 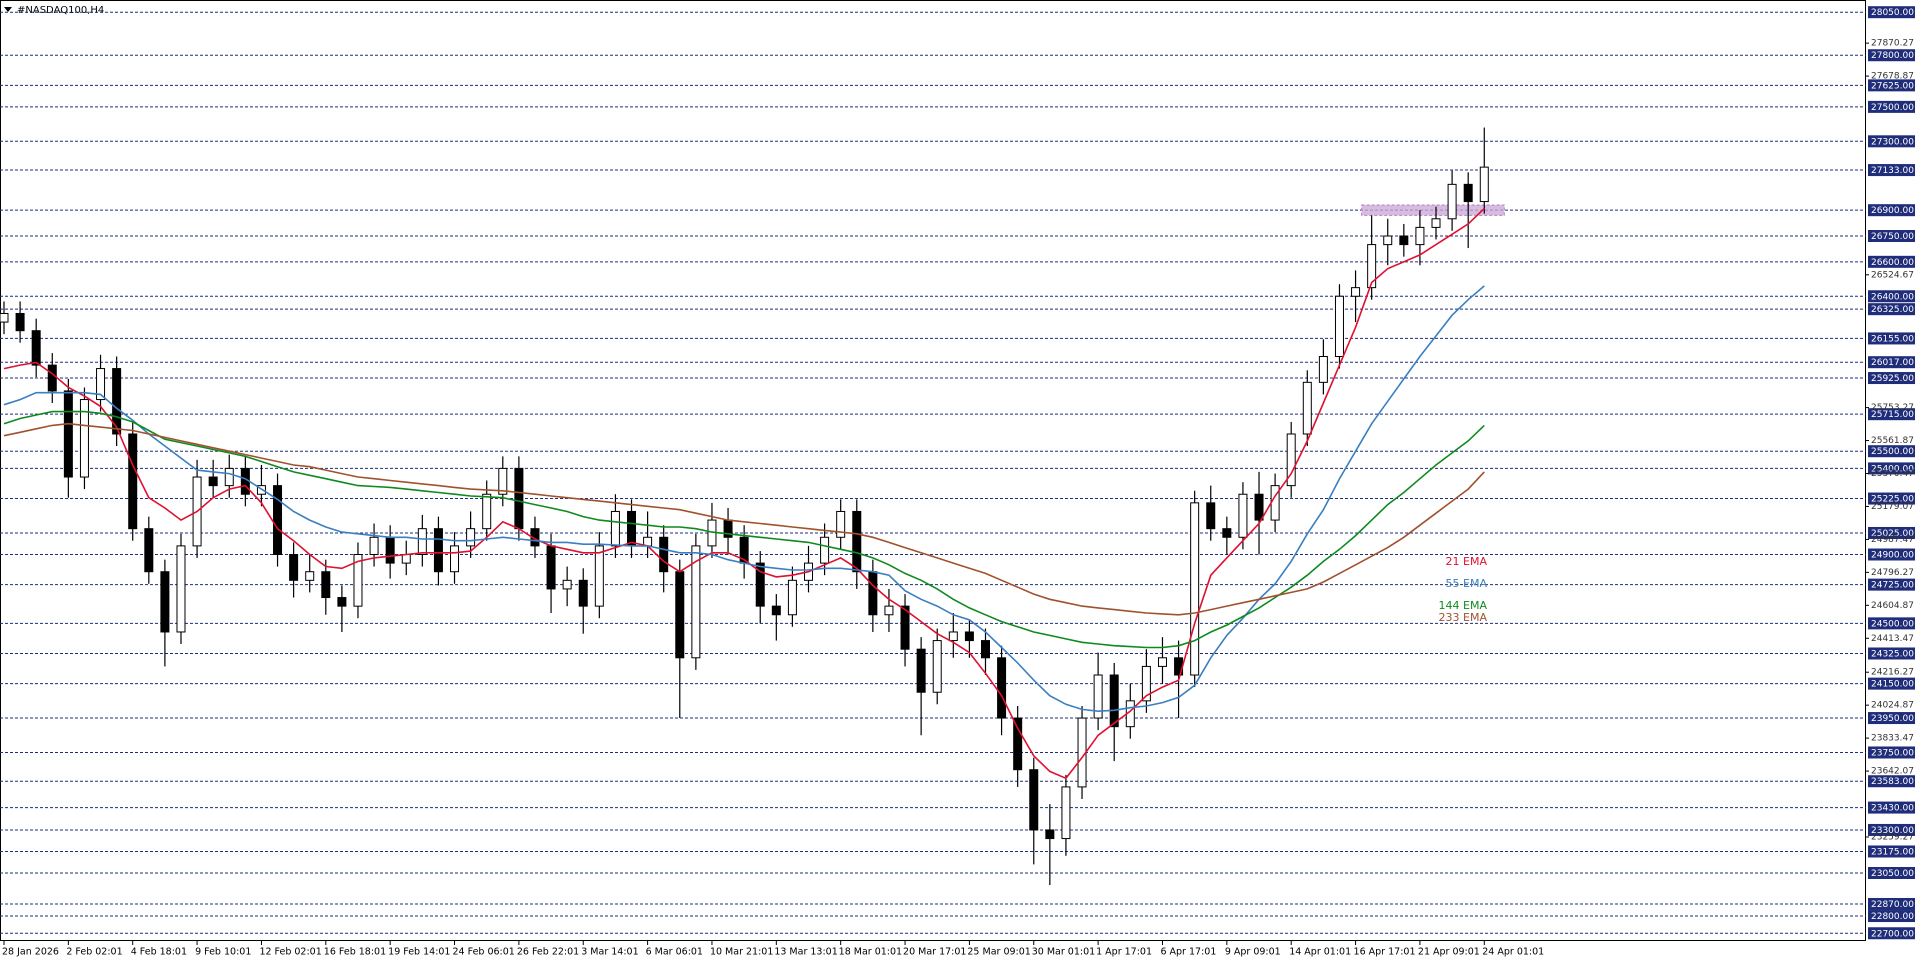 I want to click on y-tick-label: 24216.27, so click(x=1892, y=673).